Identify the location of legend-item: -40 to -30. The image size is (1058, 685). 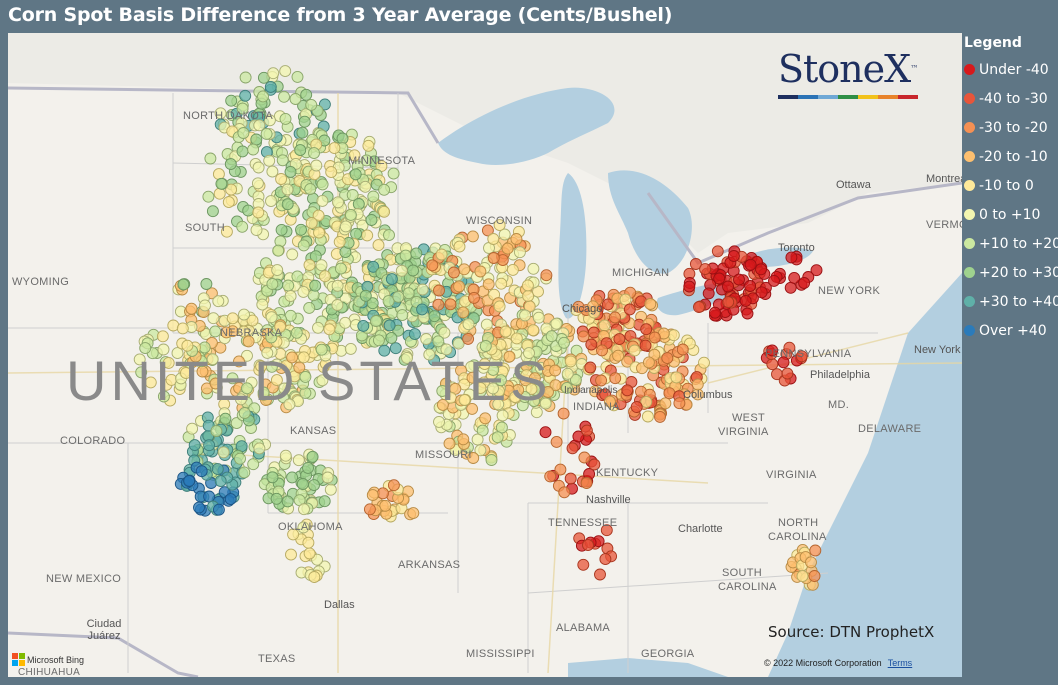
(1011, 98).